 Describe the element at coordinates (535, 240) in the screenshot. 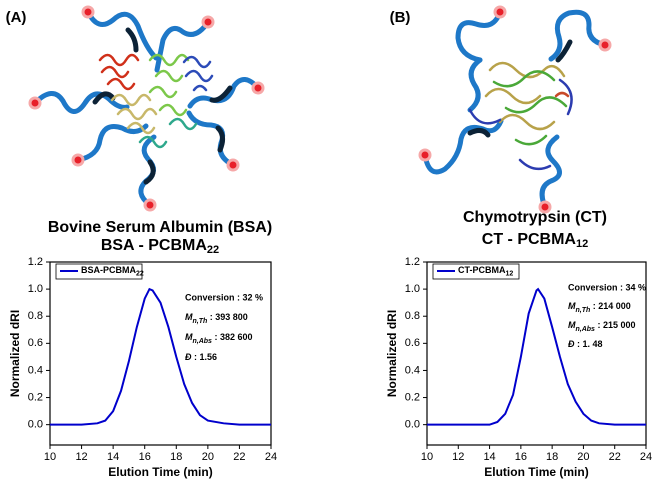

I see `chart-subtitle: CT - PCBMA12` at that location.